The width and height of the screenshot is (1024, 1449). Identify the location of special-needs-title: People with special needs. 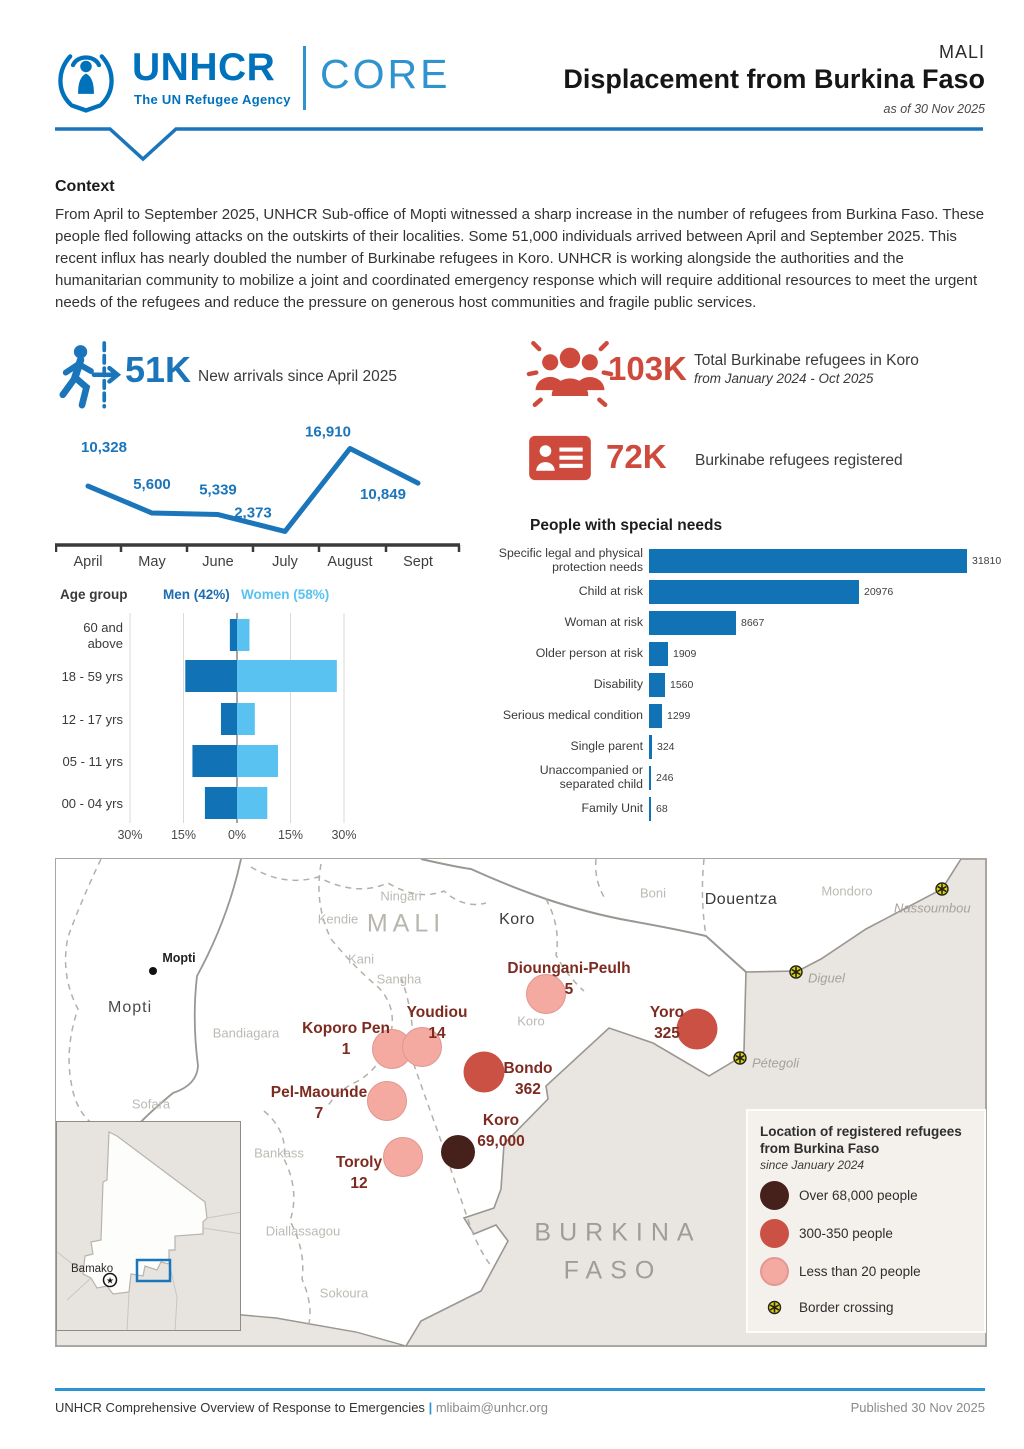
(626, 525).